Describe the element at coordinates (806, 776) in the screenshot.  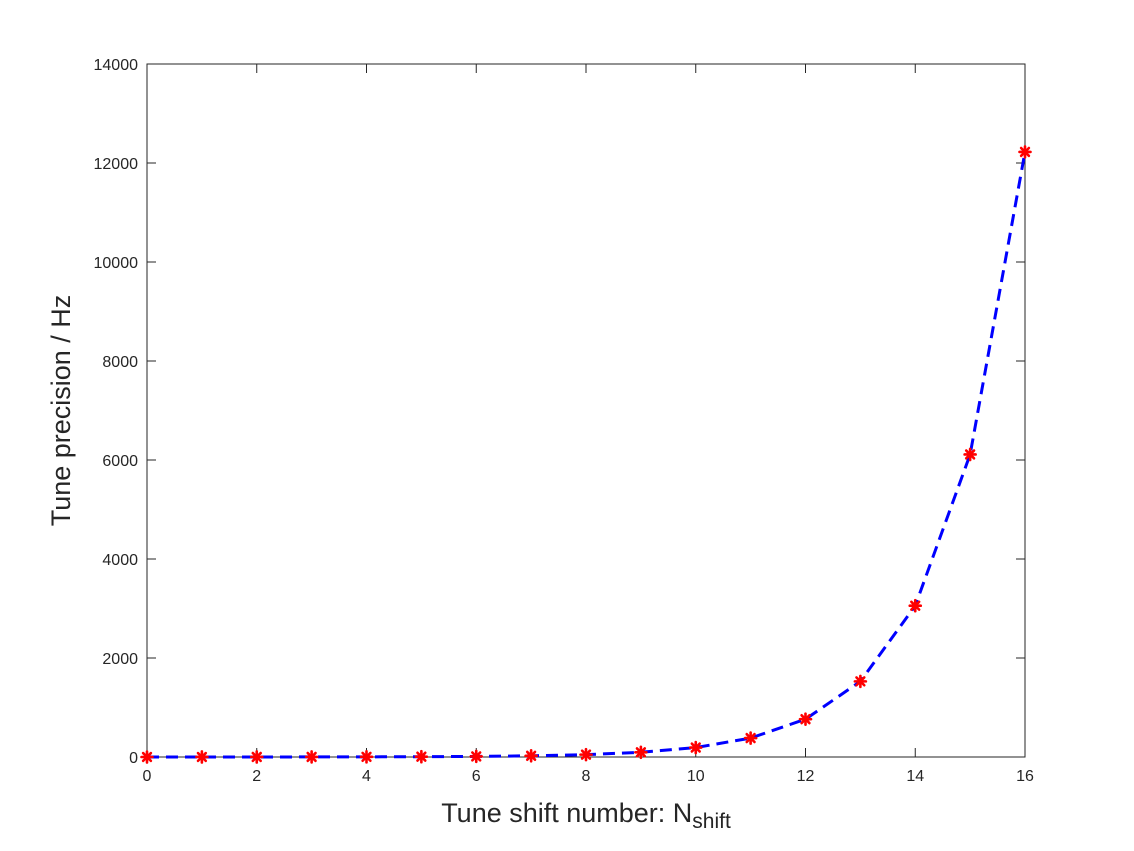
I see `x-tick-label: 12` at that location.